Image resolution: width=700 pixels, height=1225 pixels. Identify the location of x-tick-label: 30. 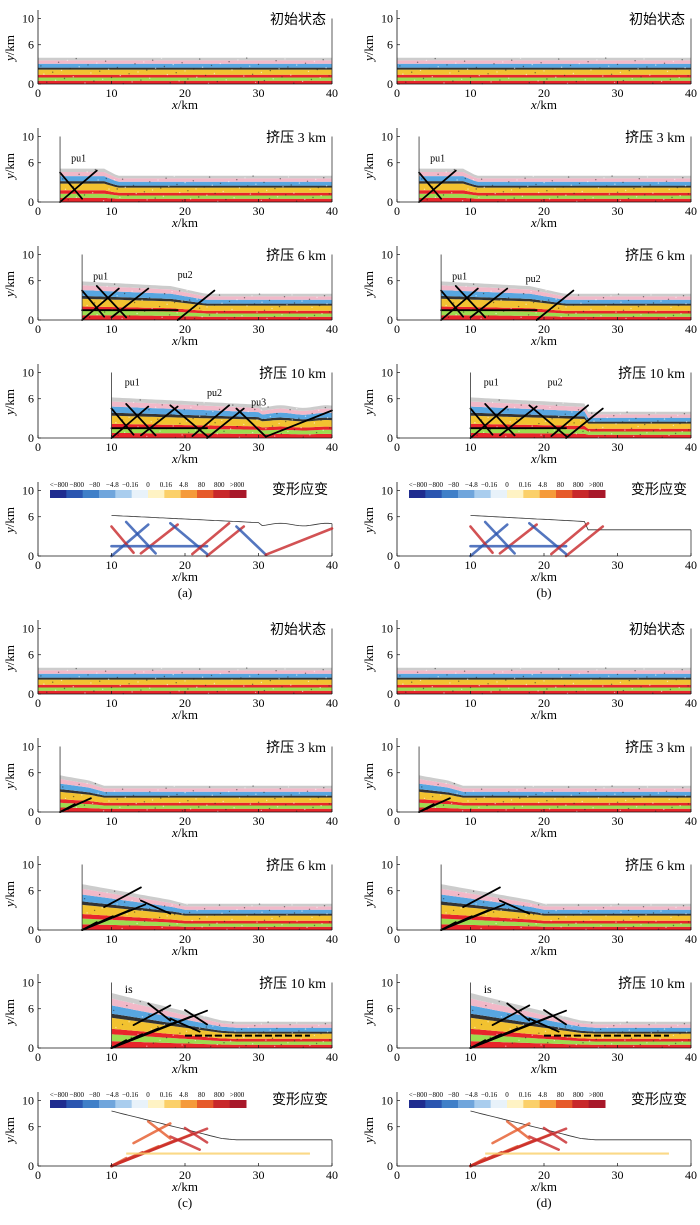
(259, 447).